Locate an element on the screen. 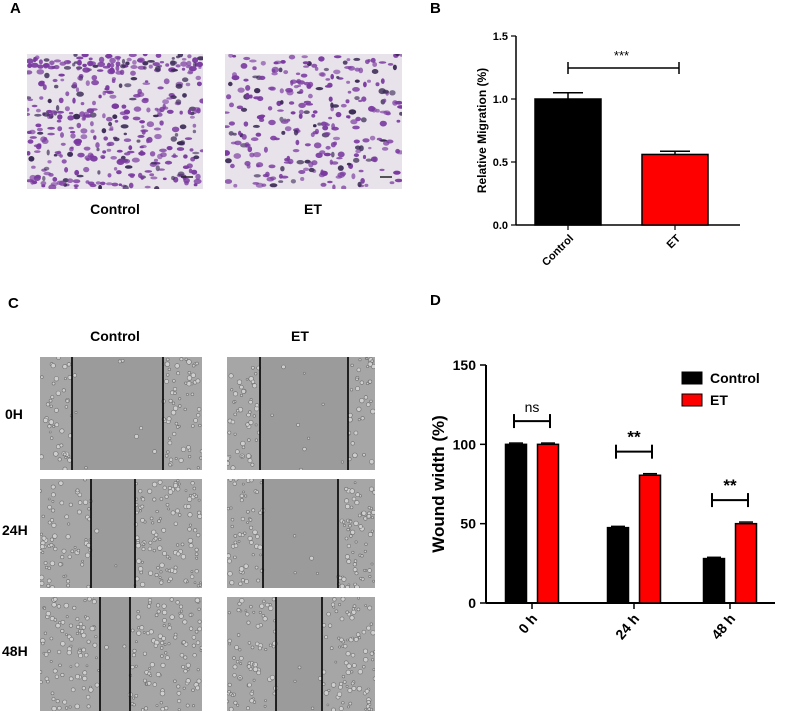 This screenshot has width=789, height=712. transwell-stain-et is located at coordinates (313, 121).